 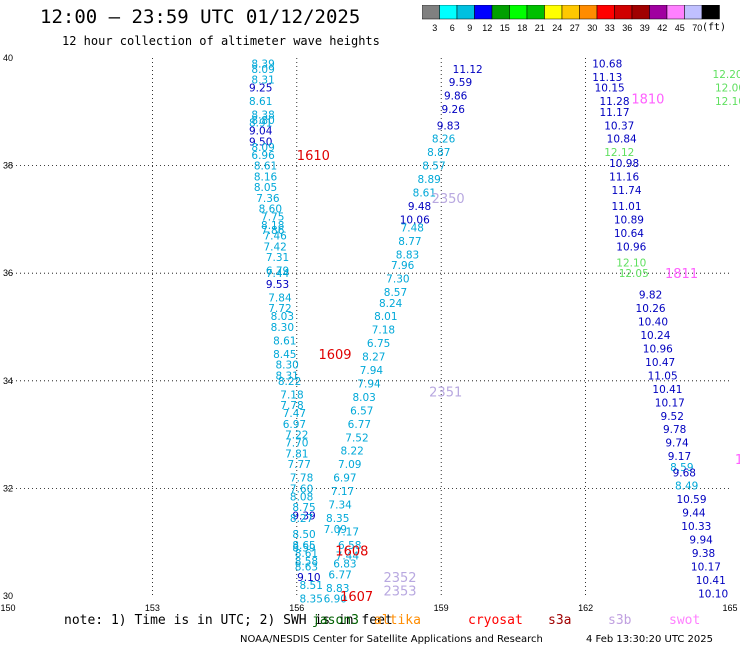 What do you see at coordinates (265, 188) in the screenshot?
I see `wave-height-value: 8.05` at bounding box center [265, 188].